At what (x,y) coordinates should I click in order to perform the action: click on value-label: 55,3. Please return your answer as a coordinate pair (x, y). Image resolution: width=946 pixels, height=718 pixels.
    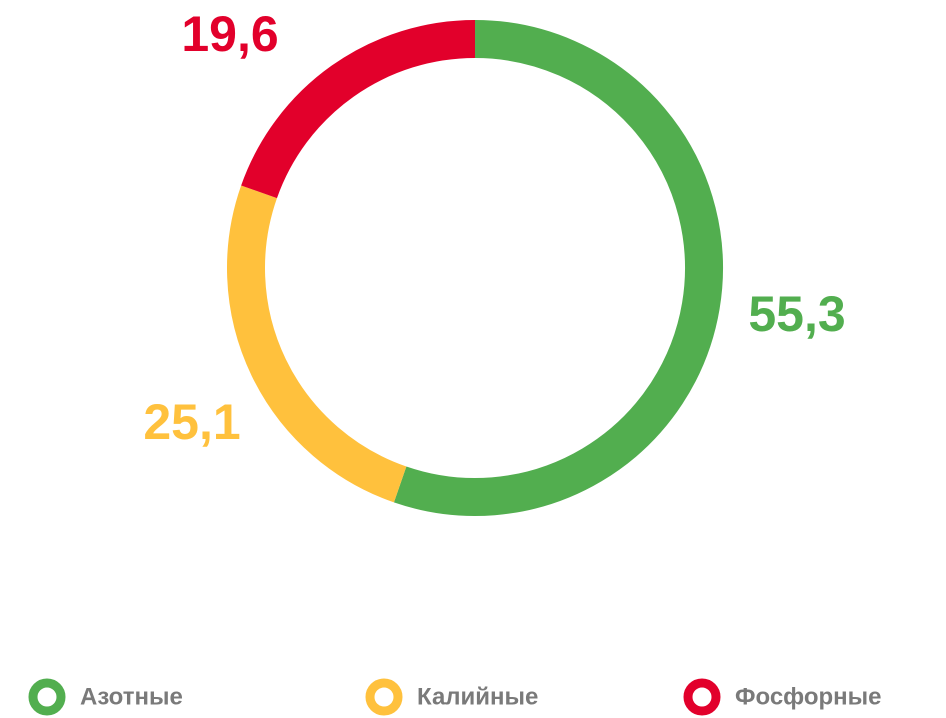
    Looking at the image, I should click on (796, 314).